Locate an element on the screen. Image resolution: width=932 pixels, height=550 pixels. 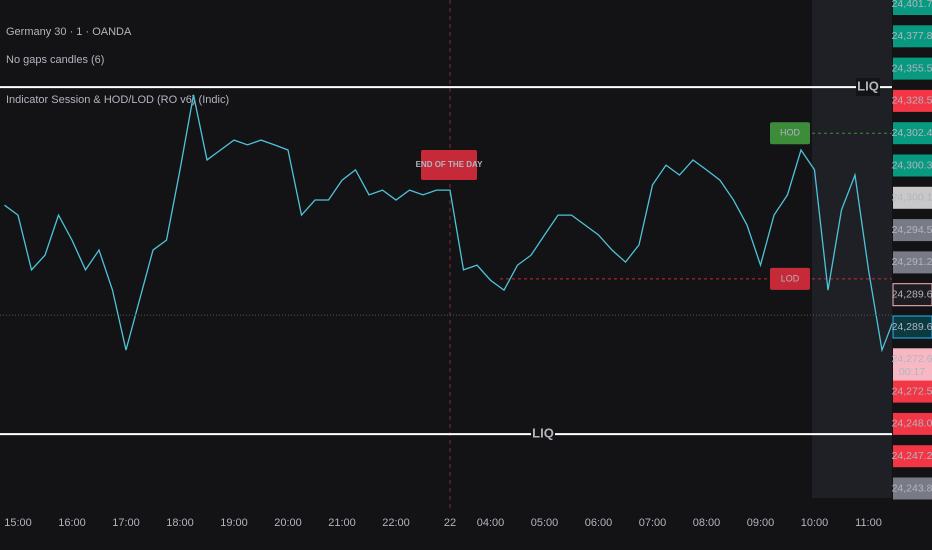
price-tag-label: 24,302.4 is located at coordinates (912, 133).